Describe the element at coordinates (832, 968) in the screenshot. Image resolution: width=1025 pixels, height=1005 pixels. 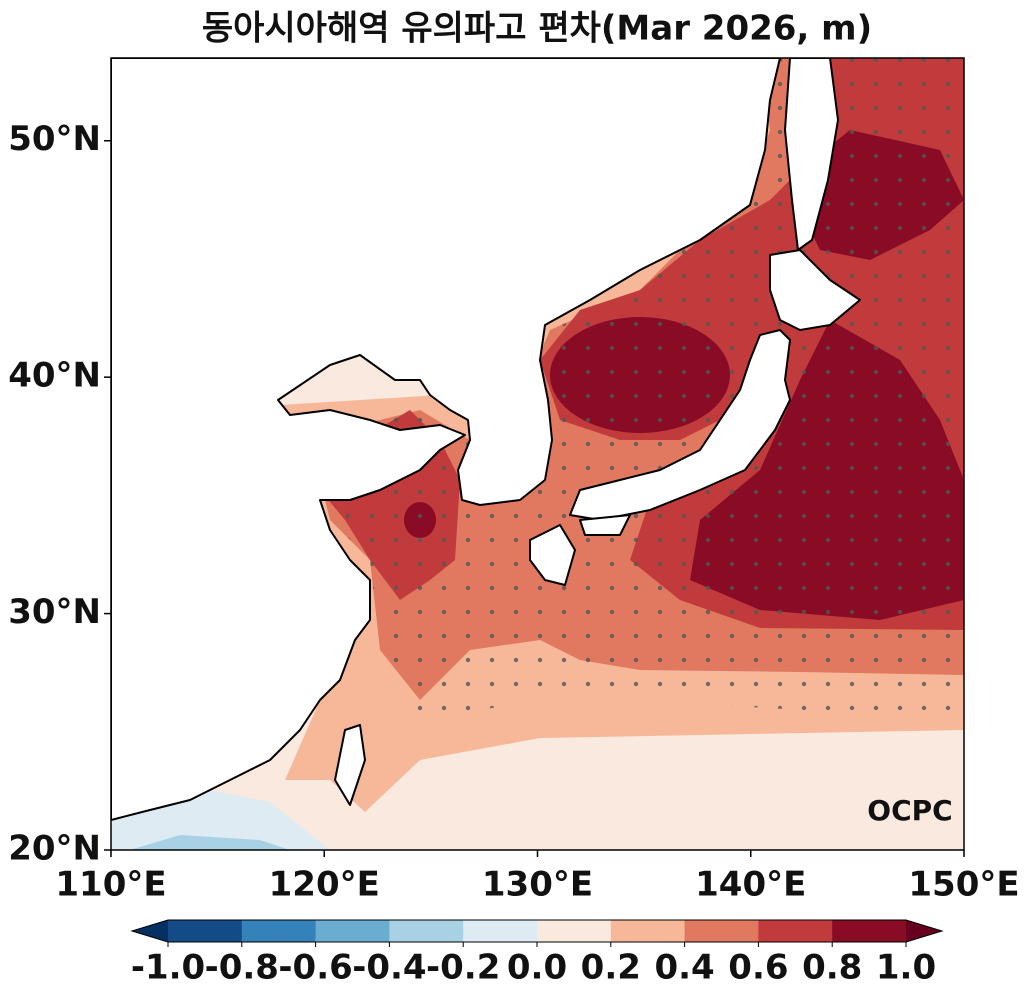
I see `colorbar-tick-label: 0.8` at that location.